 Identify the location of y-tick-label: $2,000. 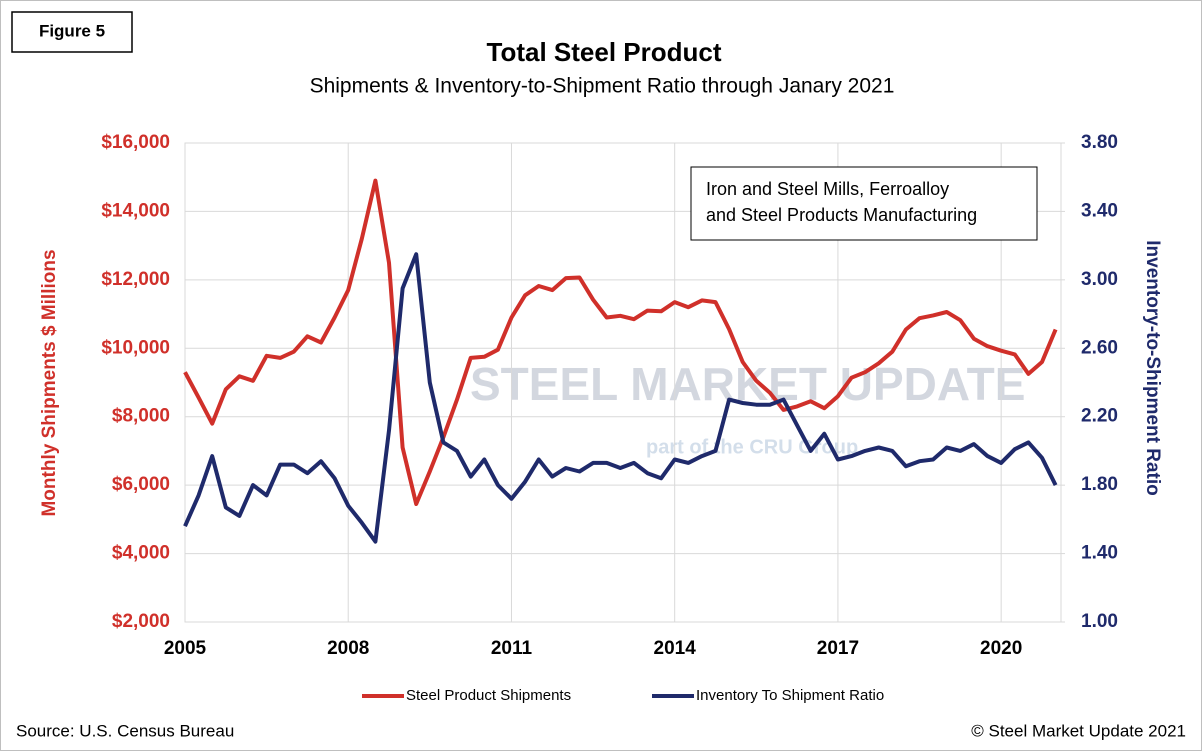
(141, 621).